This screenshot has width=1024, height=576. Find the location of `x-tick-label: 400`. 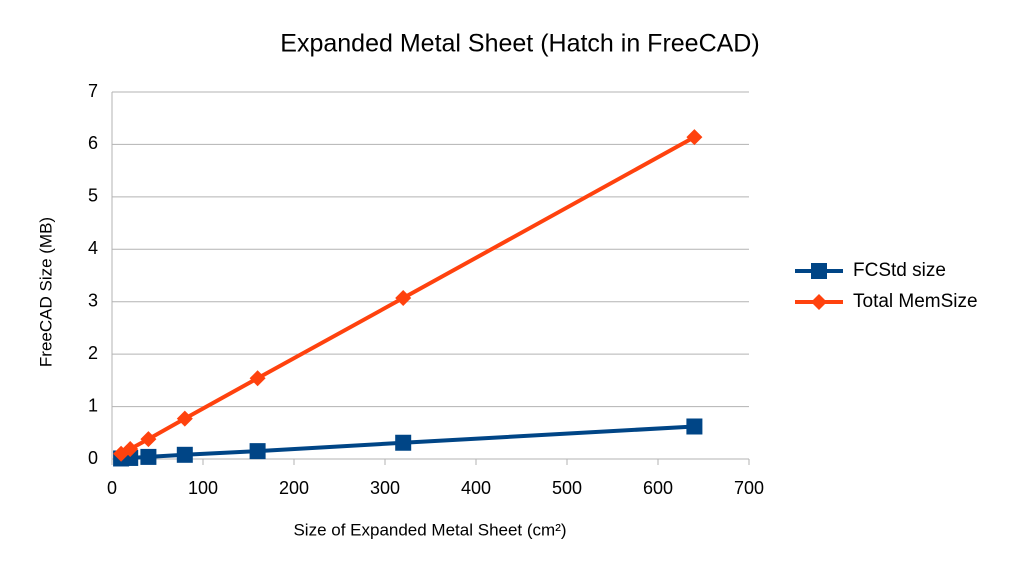

x-tick-label: 400 is located at coordinates (476, 488).